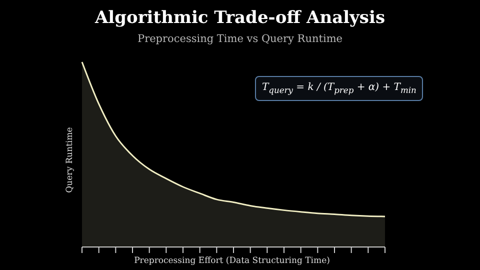 This screenshot has width=480, height=270. What do you see at coordinates (339, 88) in the screenshot?
I see `annotation: T$_{query}$ = k / (T$_{prep}$ + α) + T$_{min}$` at bounding box center [339, 88].